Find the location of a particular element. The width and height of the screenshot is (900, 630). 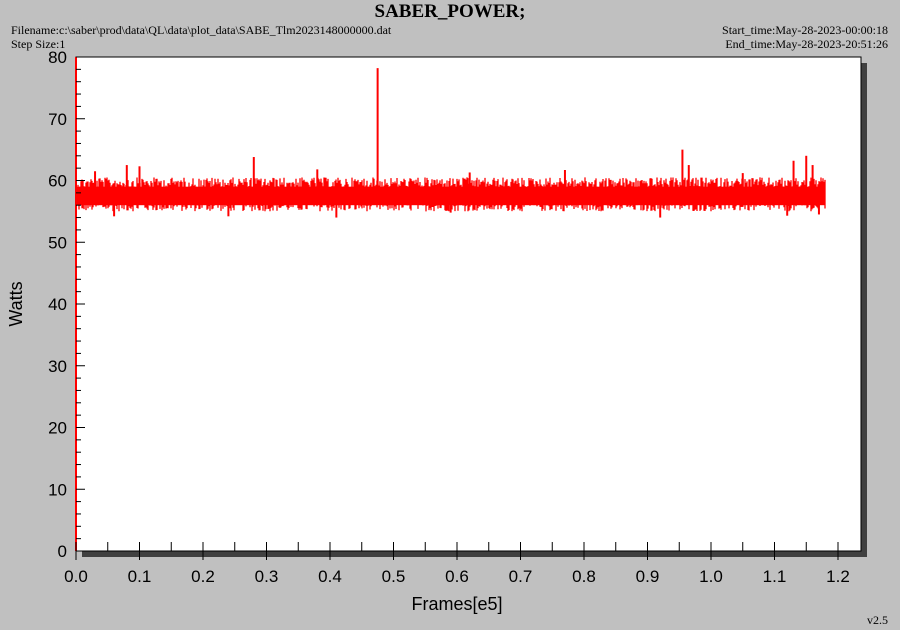

version-label: v2.5 is located at coordinates (877, 620).